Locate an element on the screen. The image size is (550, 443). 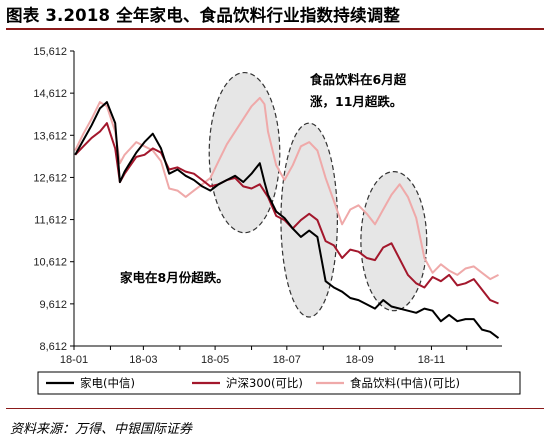
annotation-text: 食品饮料在6月超 is located at coordinates (358, 79).